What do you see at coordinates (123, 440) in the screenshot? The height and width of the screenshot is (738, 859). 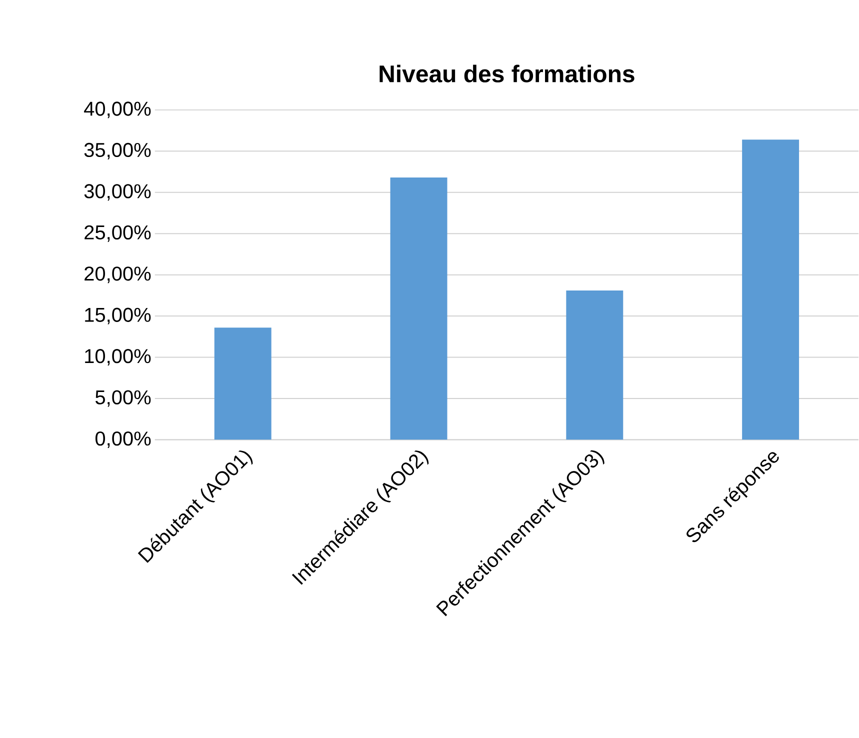 I see `y-tick-label: 0,00%` at bounding box center [123, 440].